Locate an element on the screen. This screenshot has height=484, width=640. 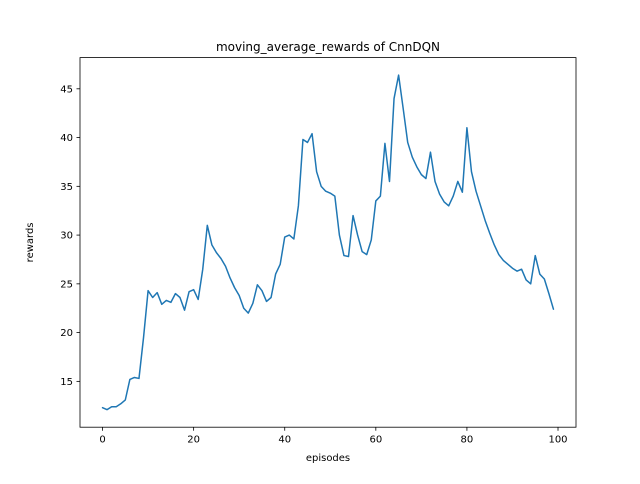
chart-title: moving_average_rewards of CnnDQN is located at coordinates (328, 47).